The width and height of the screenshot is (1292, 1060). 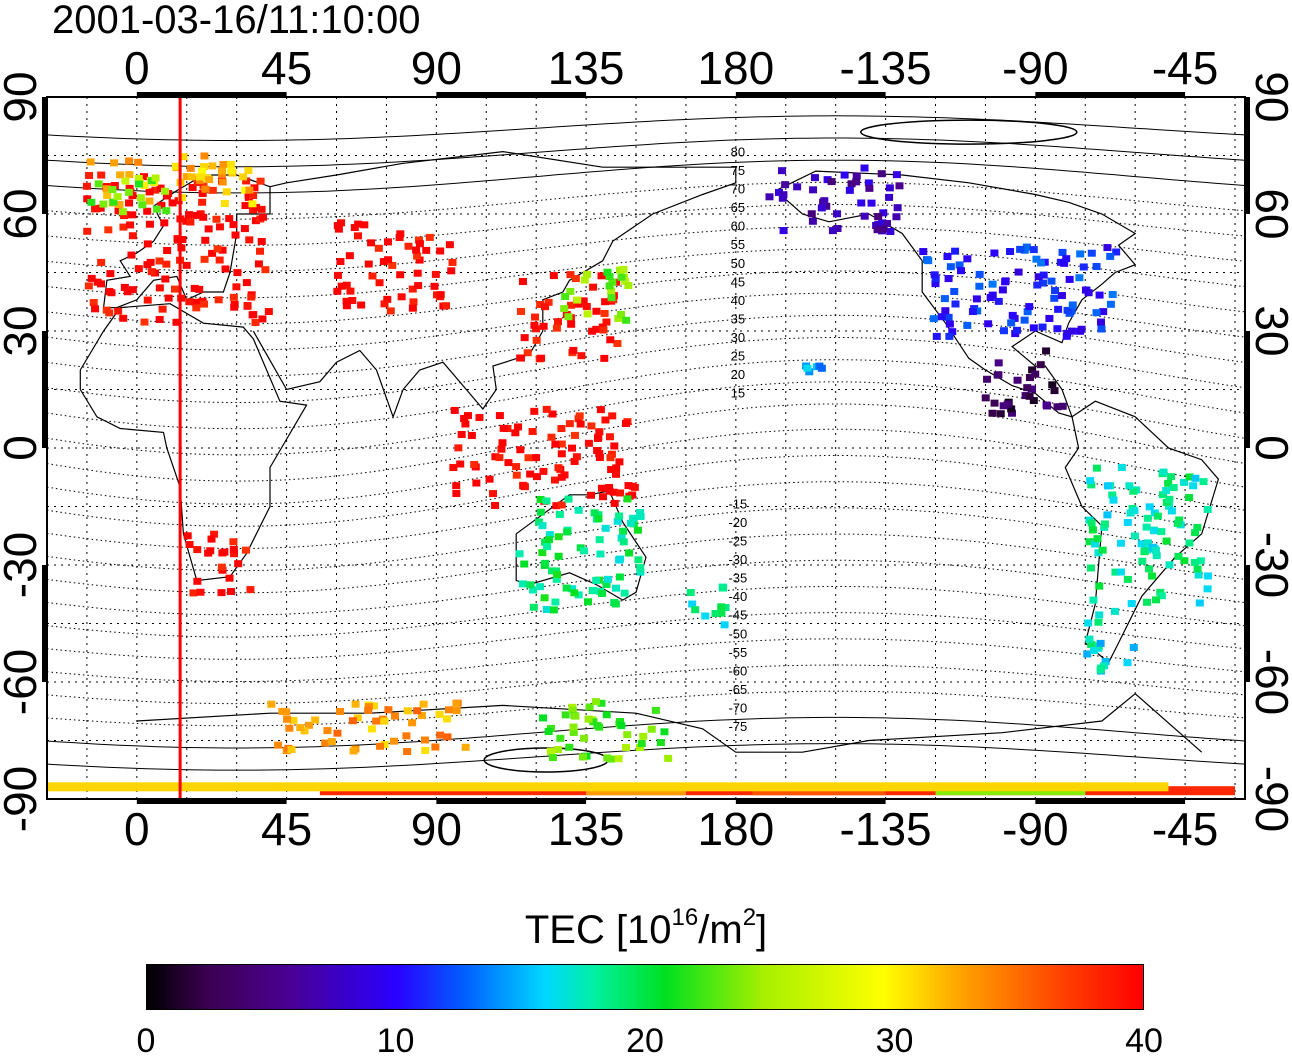 What do you see at coordinates (1185, 829) in the screenshot?
I see `x-tick-bottom: -45` at bounding box center [1185, 829].